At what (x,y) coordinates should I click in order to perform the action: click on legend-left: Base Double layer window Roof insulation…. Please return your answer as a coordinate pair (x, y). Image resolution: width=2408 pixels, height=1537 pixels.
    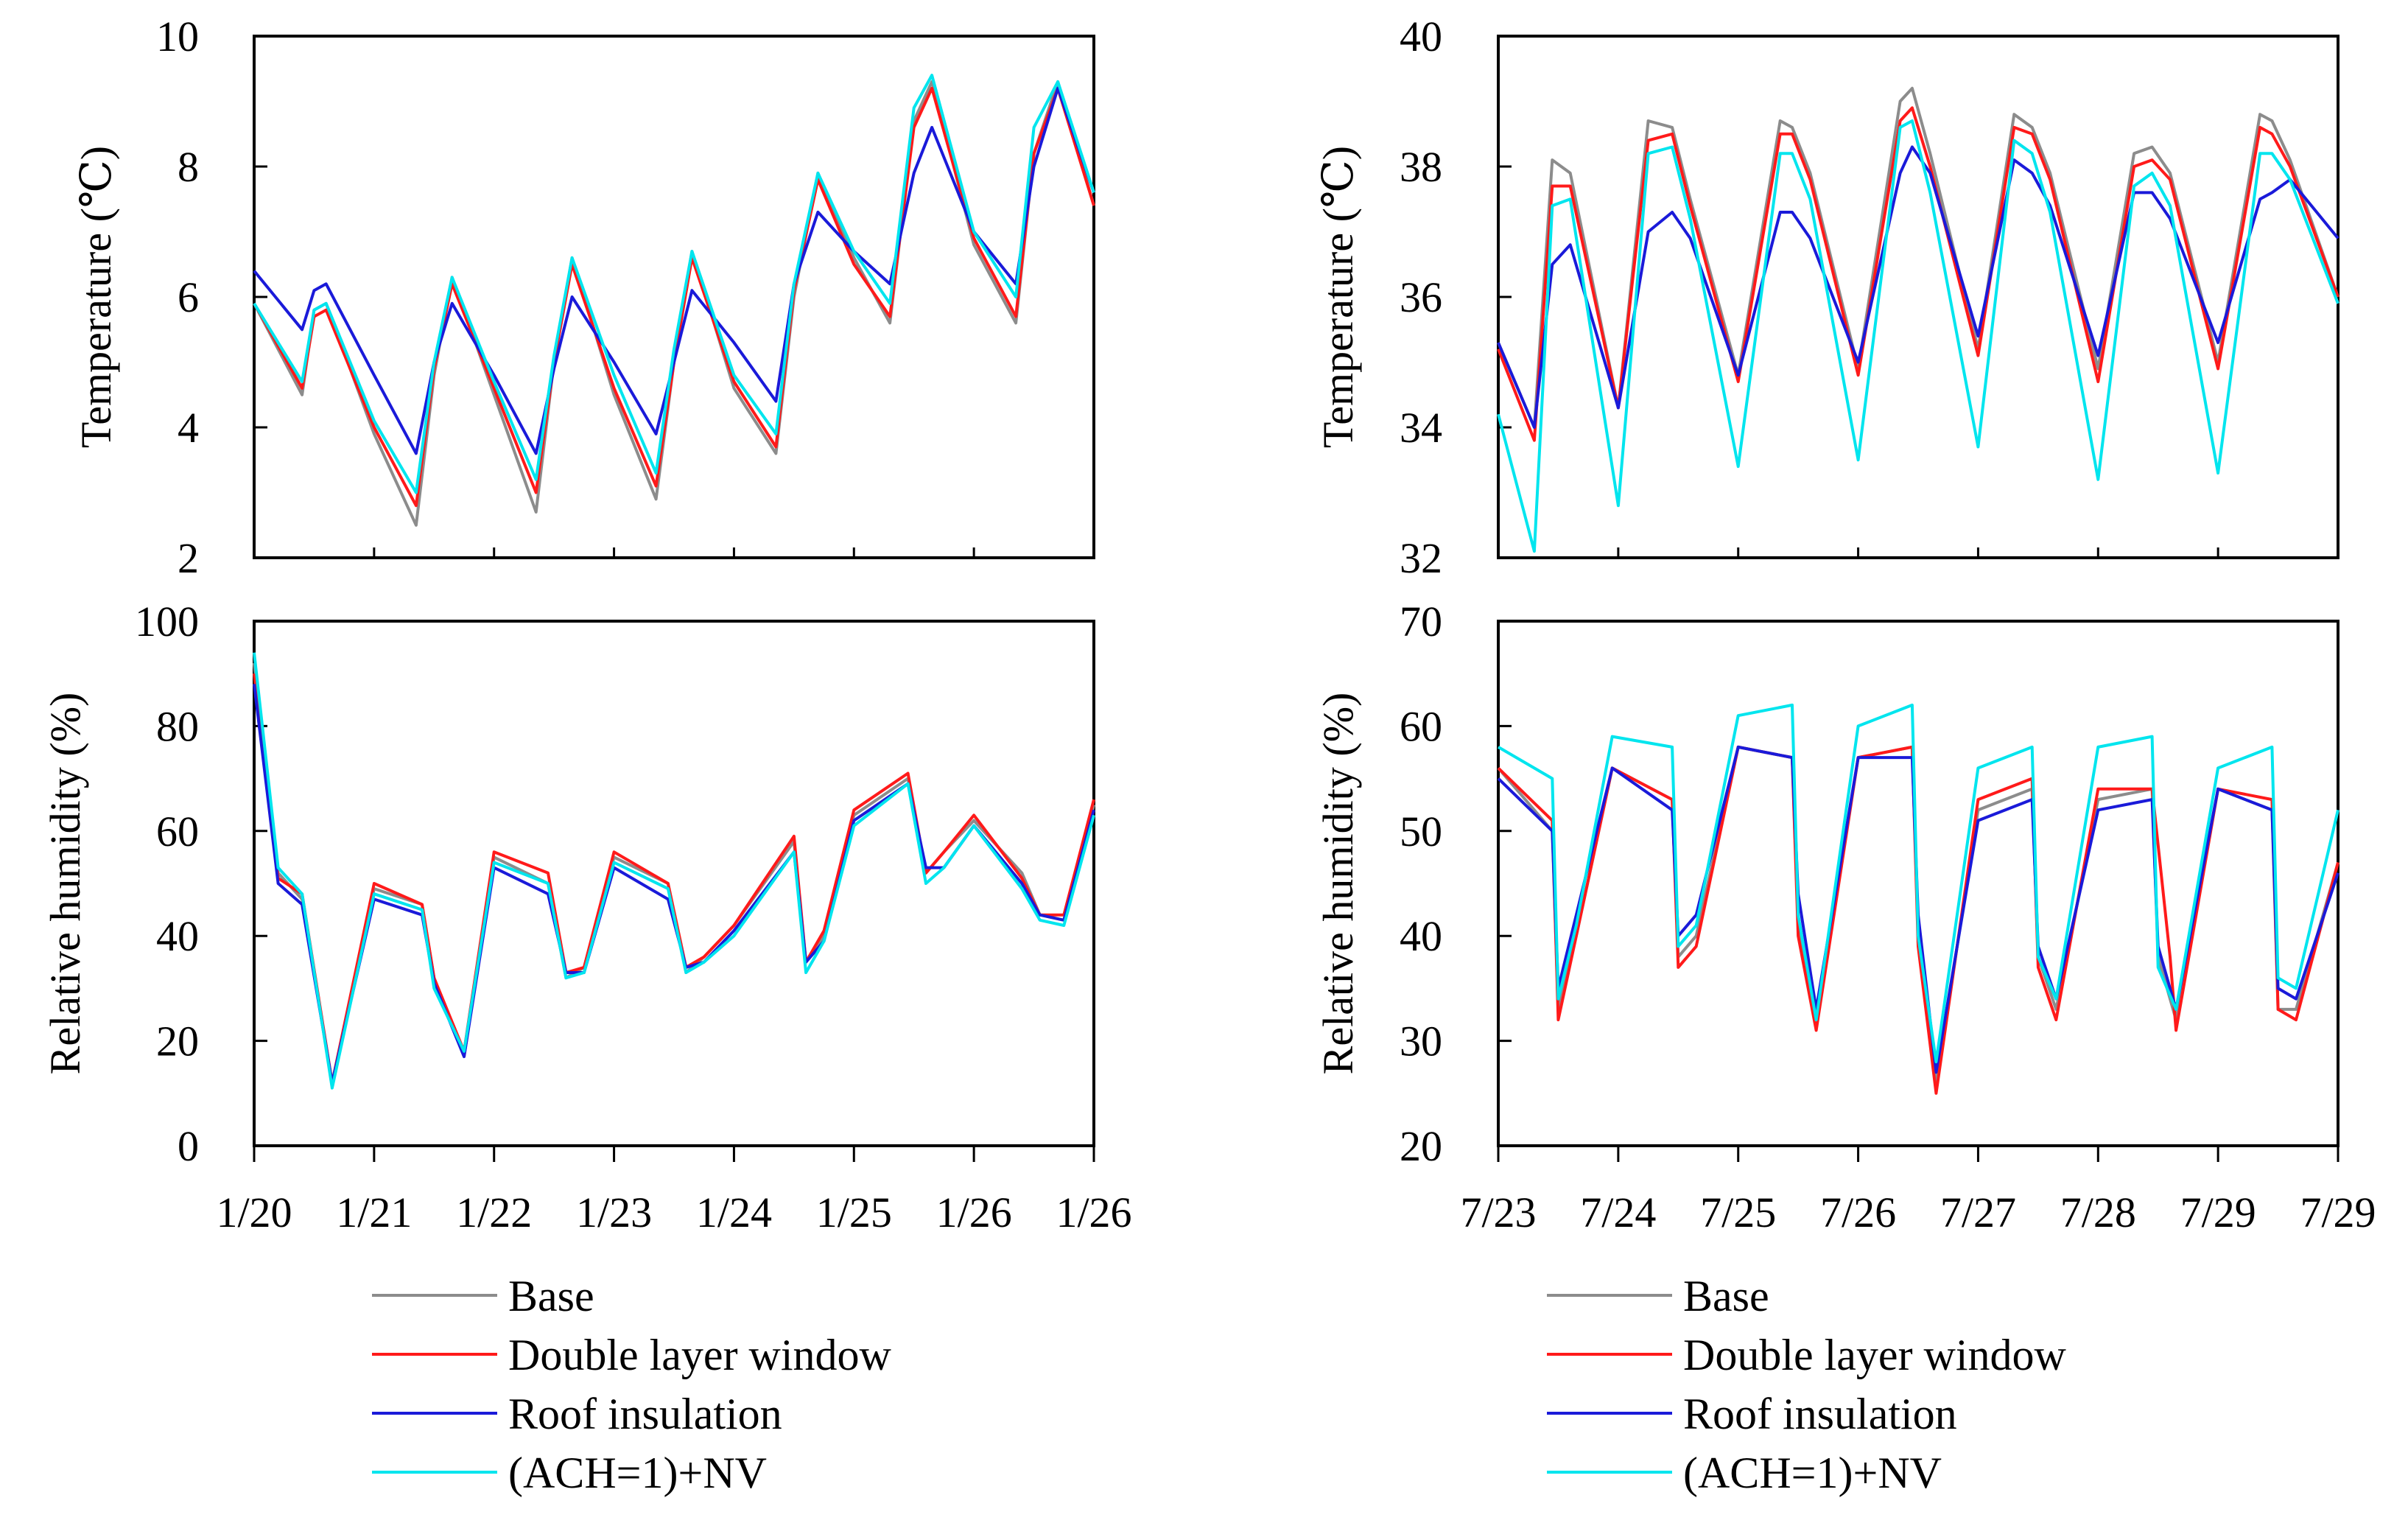
    Looking at the image, I should click on (632, 1384).